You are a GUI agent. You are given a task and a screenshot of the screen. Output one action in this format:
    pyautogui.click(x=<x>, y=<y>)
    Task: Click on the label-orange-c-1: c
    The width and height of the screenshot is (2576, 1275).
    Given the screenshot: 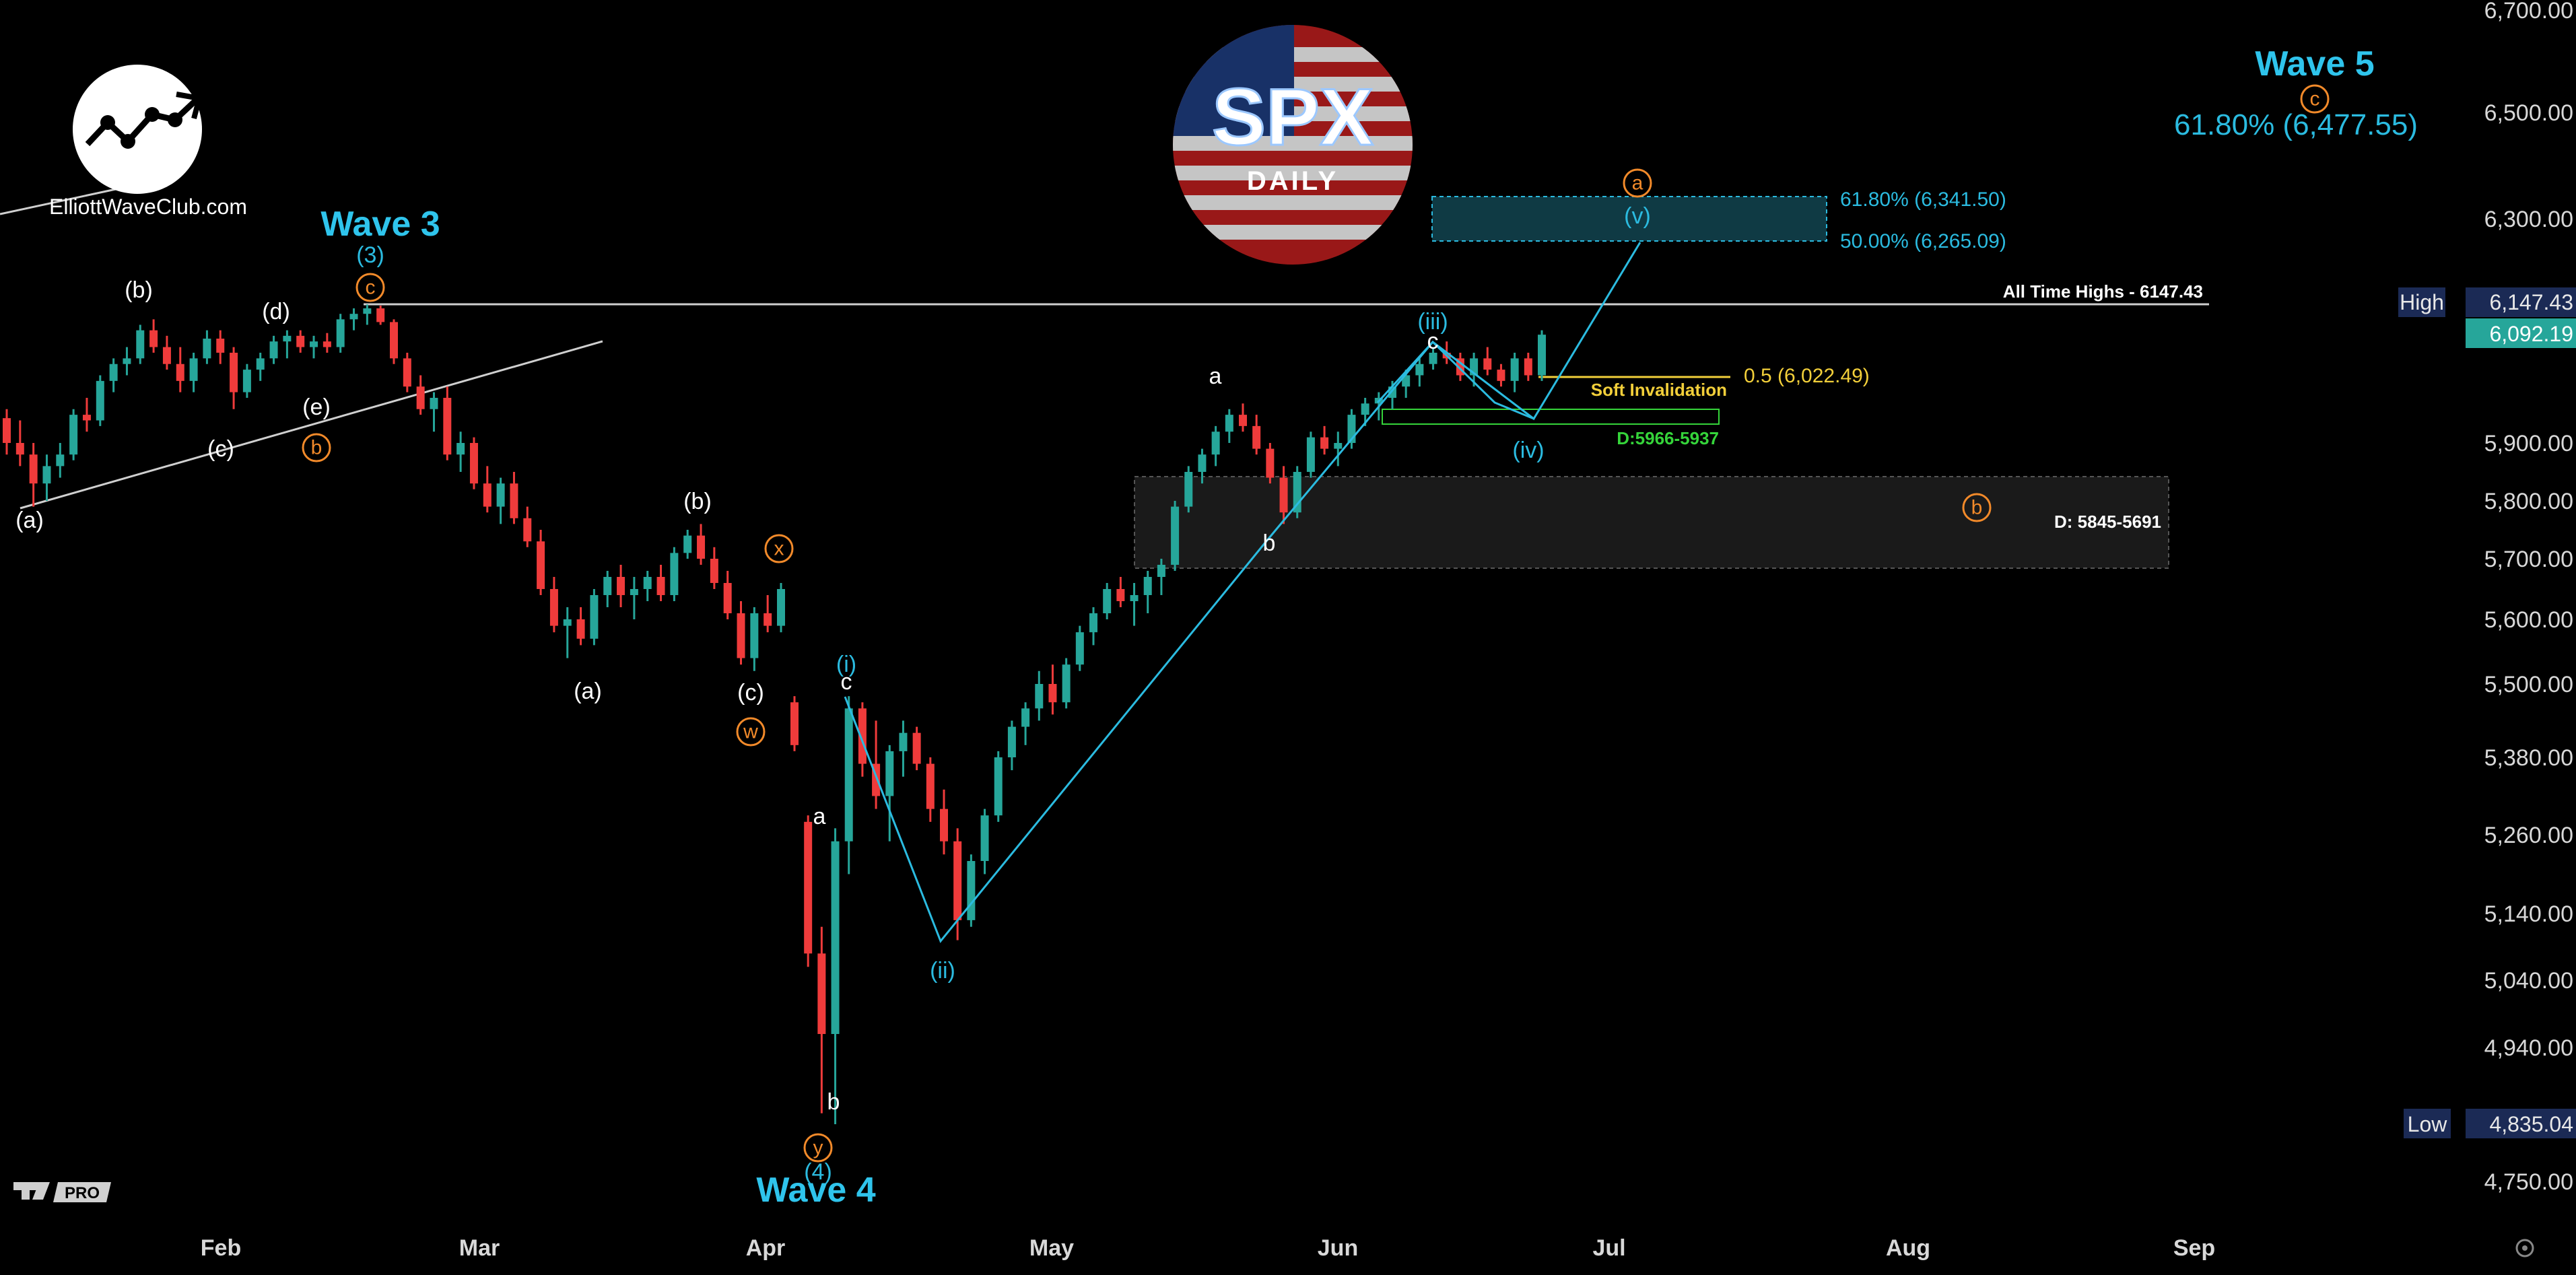 What is the action you would take?
    pyautogui.click(x=370, y=288)
    